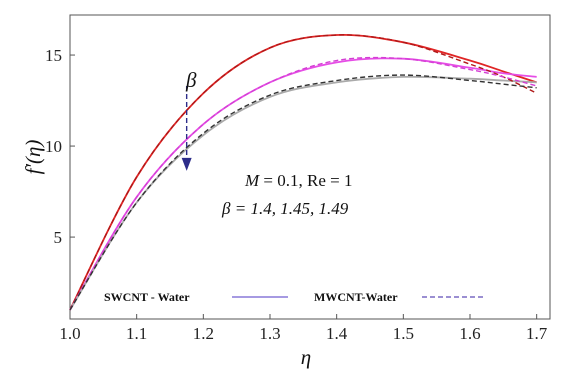  I want to click on beta-label: β, so click(191, 80).